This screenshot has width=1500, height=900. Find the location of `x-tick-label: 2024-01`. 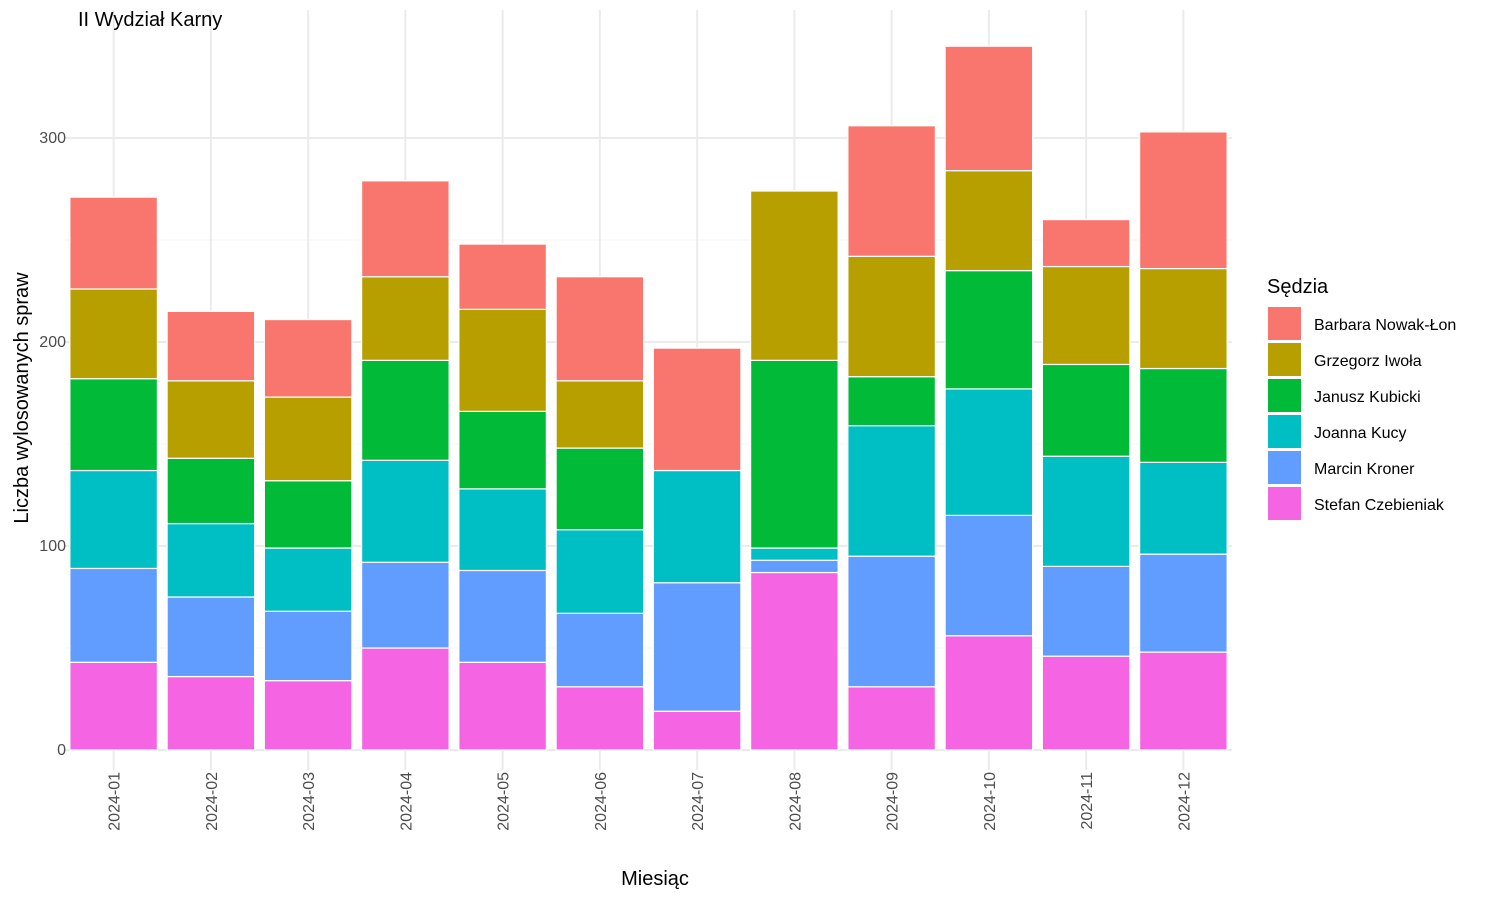

x-tick-label: 2024-01 is located at coordinates (115, 801).